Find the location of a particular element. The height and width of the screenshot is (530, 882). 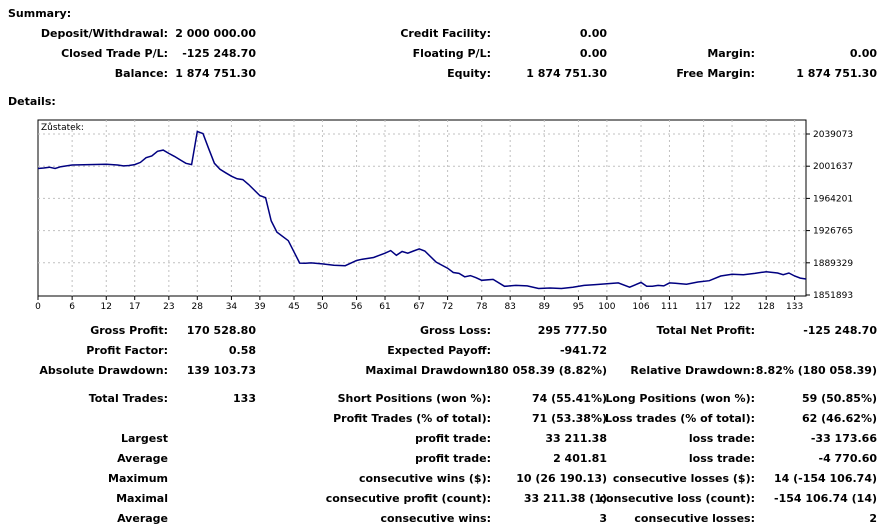

details-heading: Details: is located at coordinates (32, 101).